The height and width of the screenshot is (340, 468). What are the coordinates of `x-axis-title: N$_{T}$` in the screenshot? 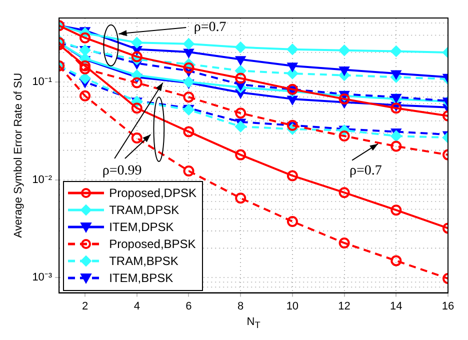 It's located at (254, 323).